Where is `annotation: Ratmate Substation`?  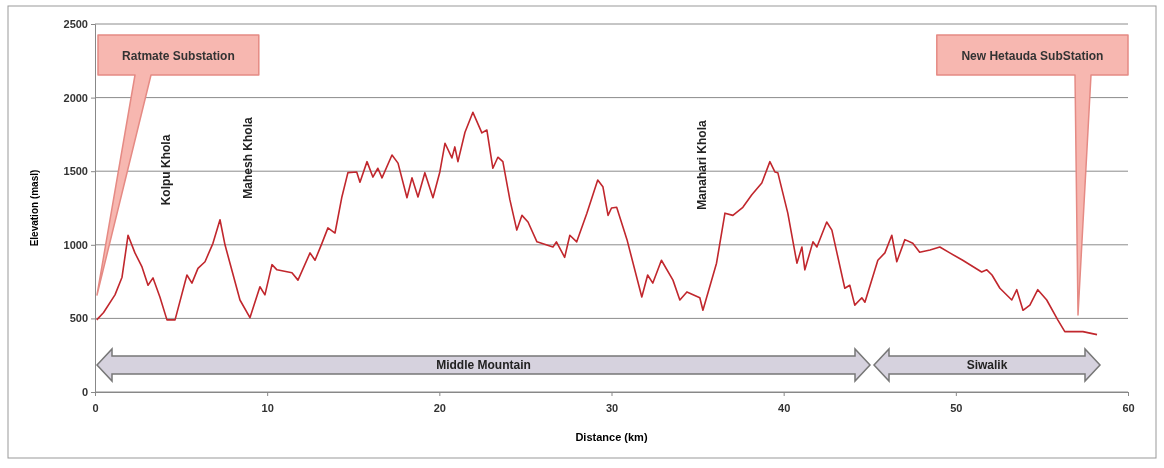
annotation: Ratmate Substation is located at coordinates (178, 56).